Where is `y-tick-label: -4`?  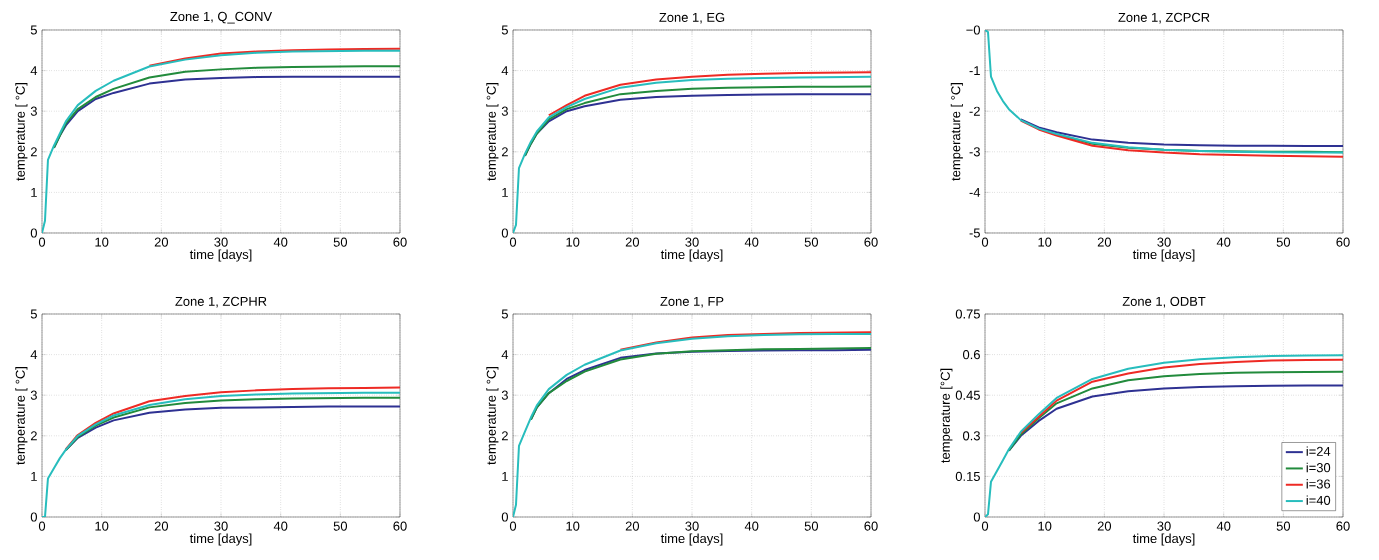
y-tick-label: -4 is located at coordinates (975, 192).